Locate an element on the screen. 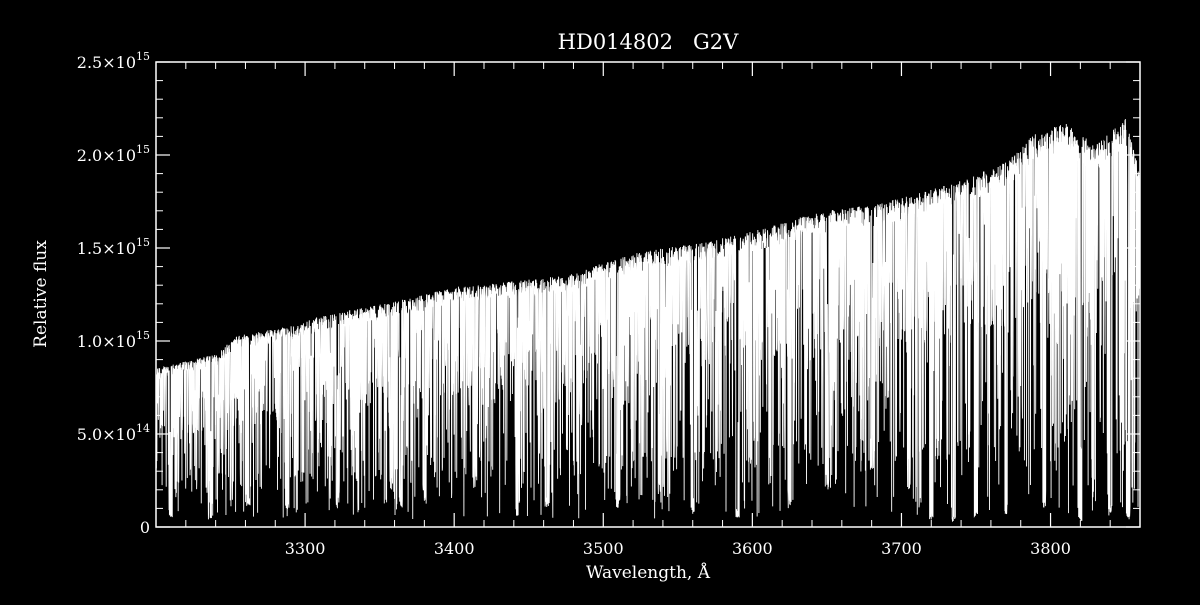  x-tick-label: 3700 is located at coordinates (901, 548).